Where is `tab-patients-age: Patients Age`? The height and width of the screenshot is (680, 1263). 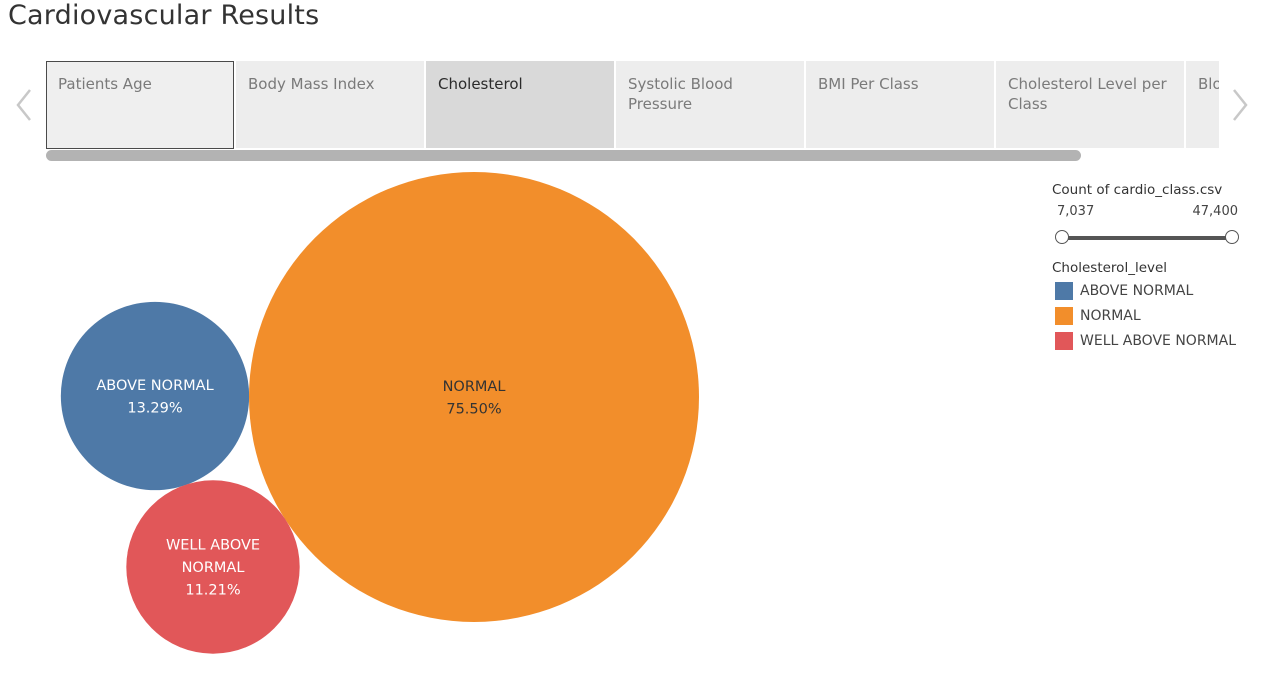 tab-patients-age: Patients Age is located at coordinates (140, 105).